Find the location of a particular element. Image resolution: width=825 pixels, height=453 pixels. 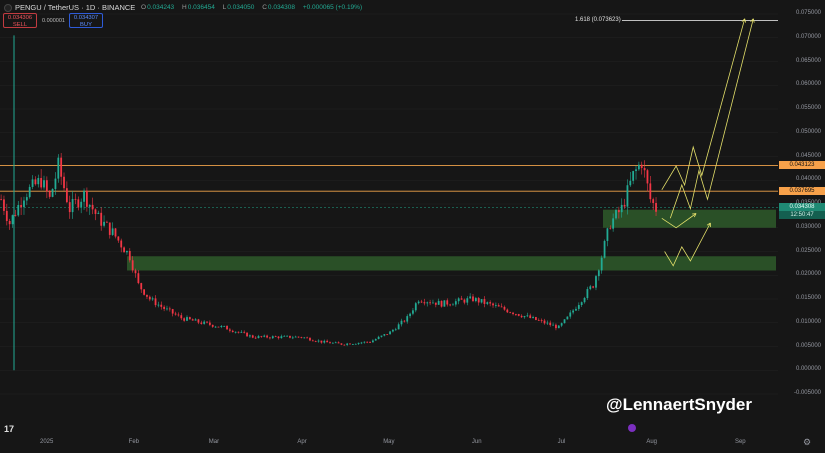

spread-value: 0.000001 is located at coordinates (53, 21).